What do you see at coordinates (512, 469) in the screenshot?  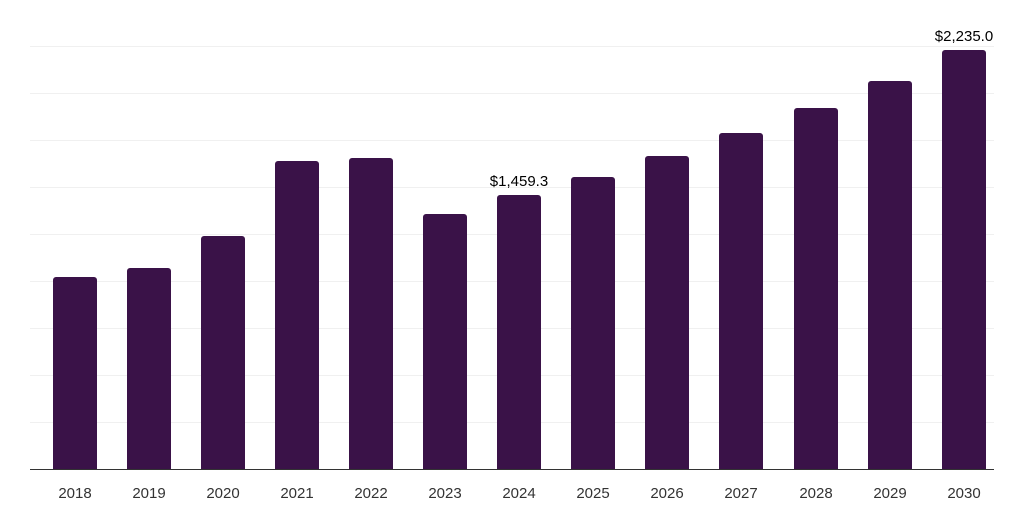 I see `x-axis-line` at bounding box center [512, 469].